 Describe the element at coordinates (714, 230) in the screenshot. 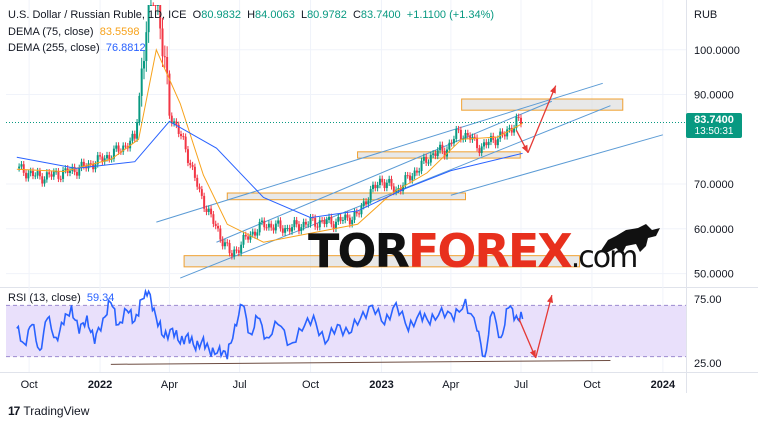

I see `price-tick-label: 60.0000` at that location.